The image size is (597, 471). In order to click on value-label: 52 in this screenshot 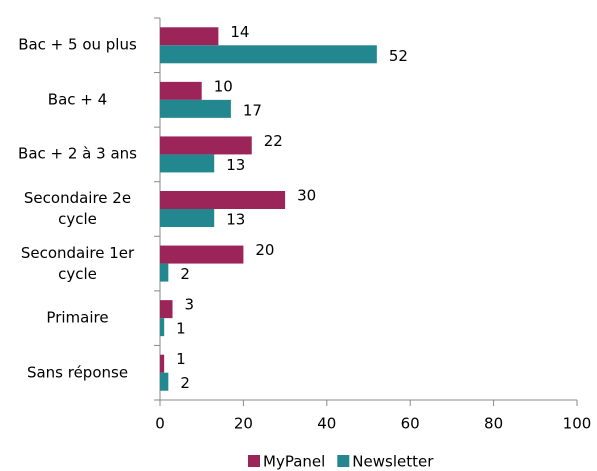, I will do `click(398, 56)`.